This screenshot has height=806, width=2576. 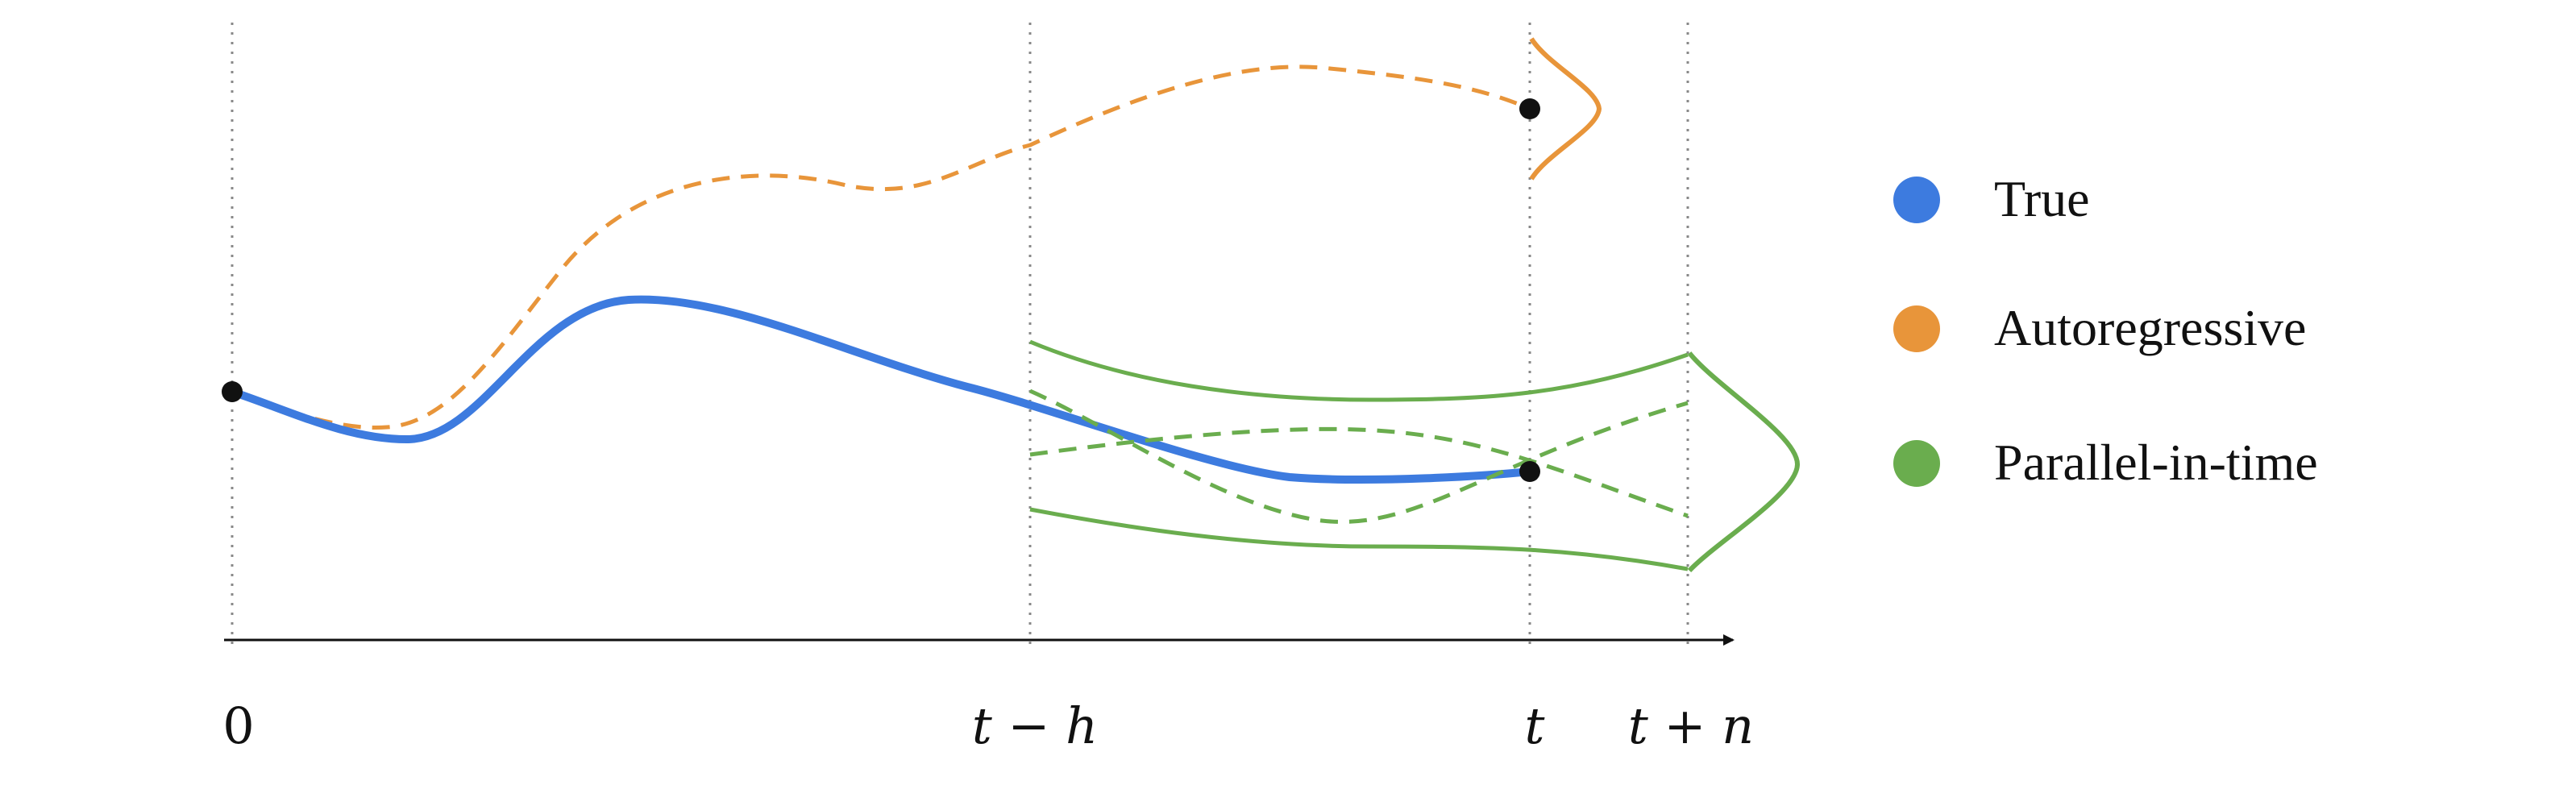 What do you see at coordinates (1535, 725) in the screenshot?
I see `tick-label-t: t` at bounding box center [1535, 725].